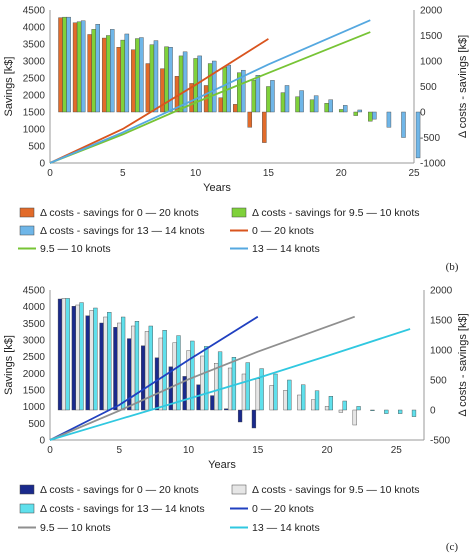 The width and height of the screenshot is (474, 559). What do you see at coordinates (189, 450) in the screenshot?
I see `x-tick-label: 10` at bounding box center [189, 450].